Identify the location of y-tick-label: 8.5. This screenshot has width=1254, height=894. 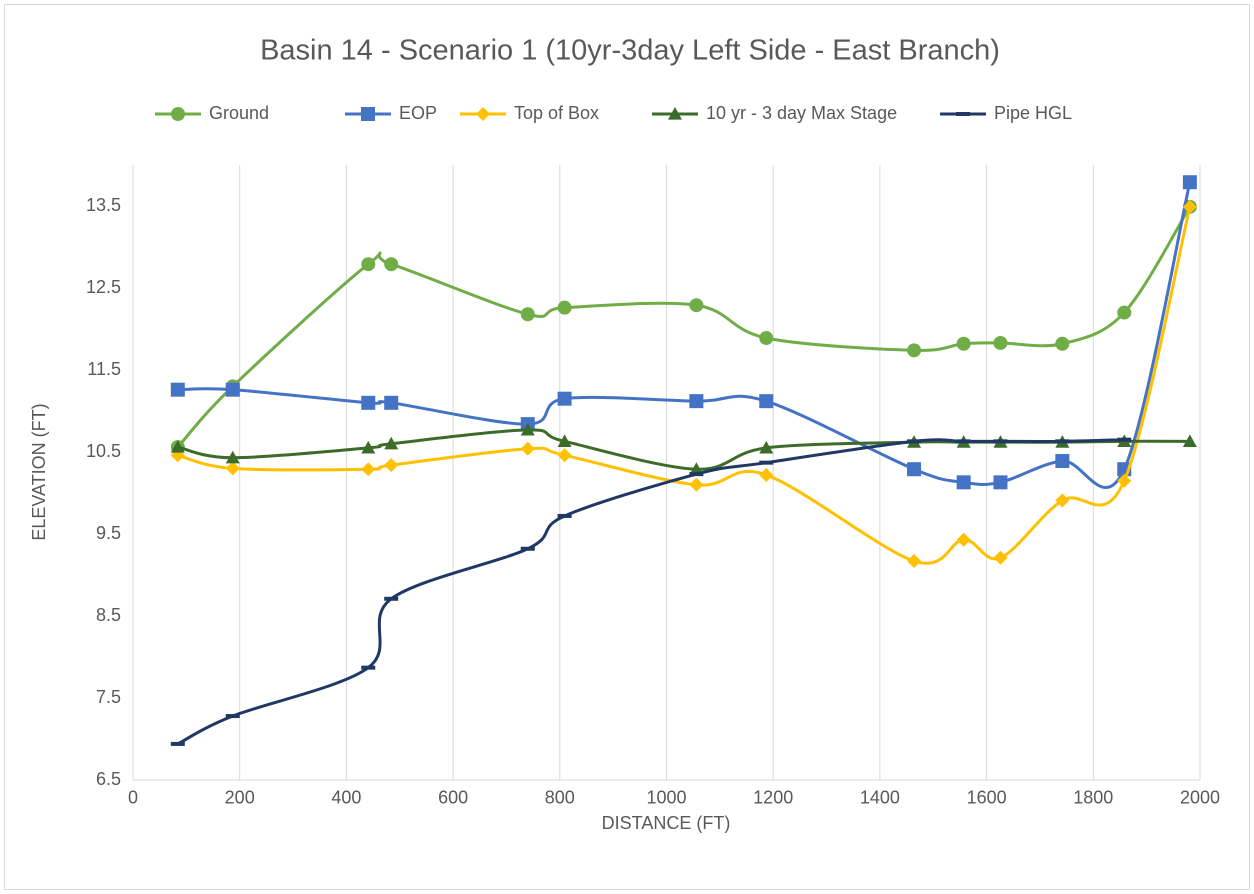
(108, 615).